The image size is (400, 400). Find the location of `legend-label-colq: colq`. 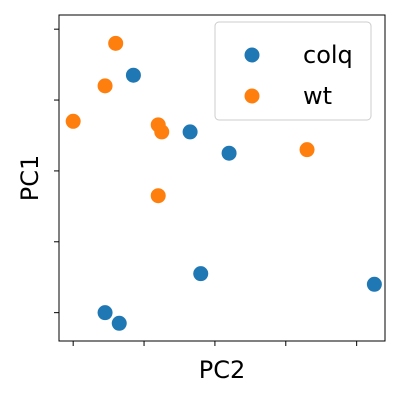

legend-label-colq: colq is located at coordinates (328, 55).